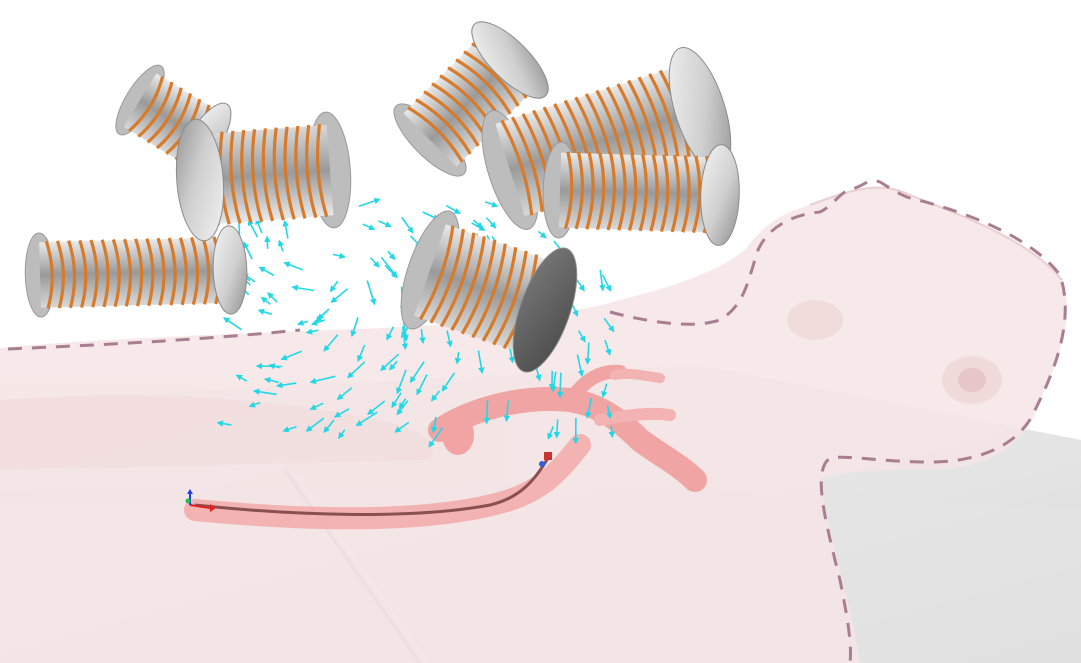 This screenshot has height=663, width=1081. Describe the element at coordinates (373, 484) in the screenshot. I see `catheter` at that location.